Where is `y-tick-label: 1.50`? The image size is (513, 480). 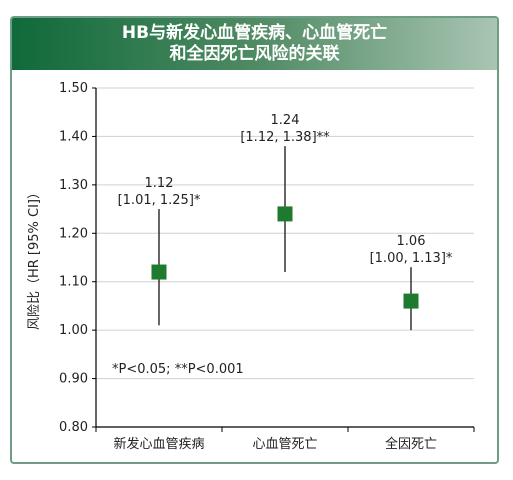 y-tick-label: 1.50 is located at coordinates (73, 88).